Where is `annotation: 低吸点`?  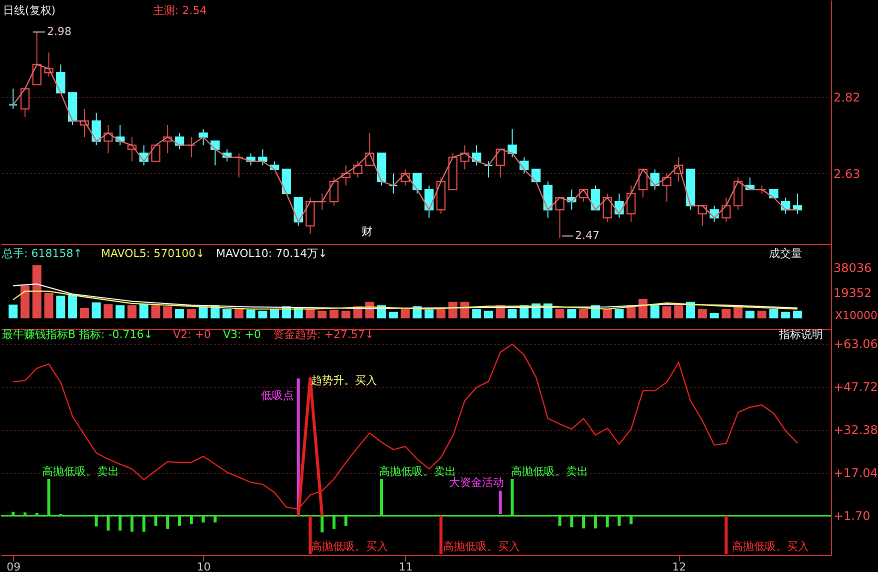
annotation: 低吸点 is located at coordinates (277, 395).